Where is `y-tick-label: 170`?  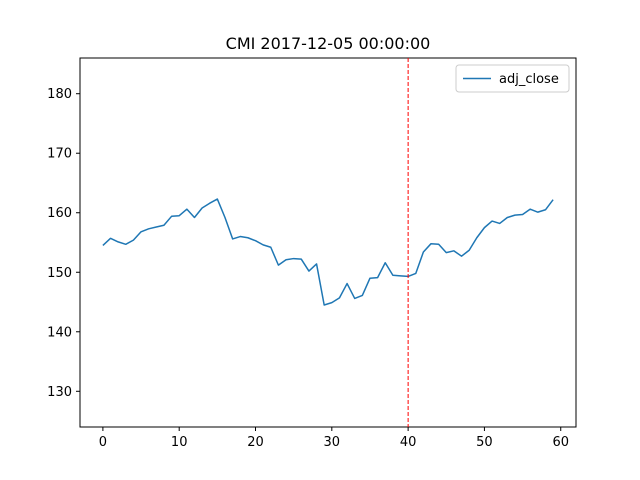 y-tick-label: 170 is located at coordinates (59, 154).